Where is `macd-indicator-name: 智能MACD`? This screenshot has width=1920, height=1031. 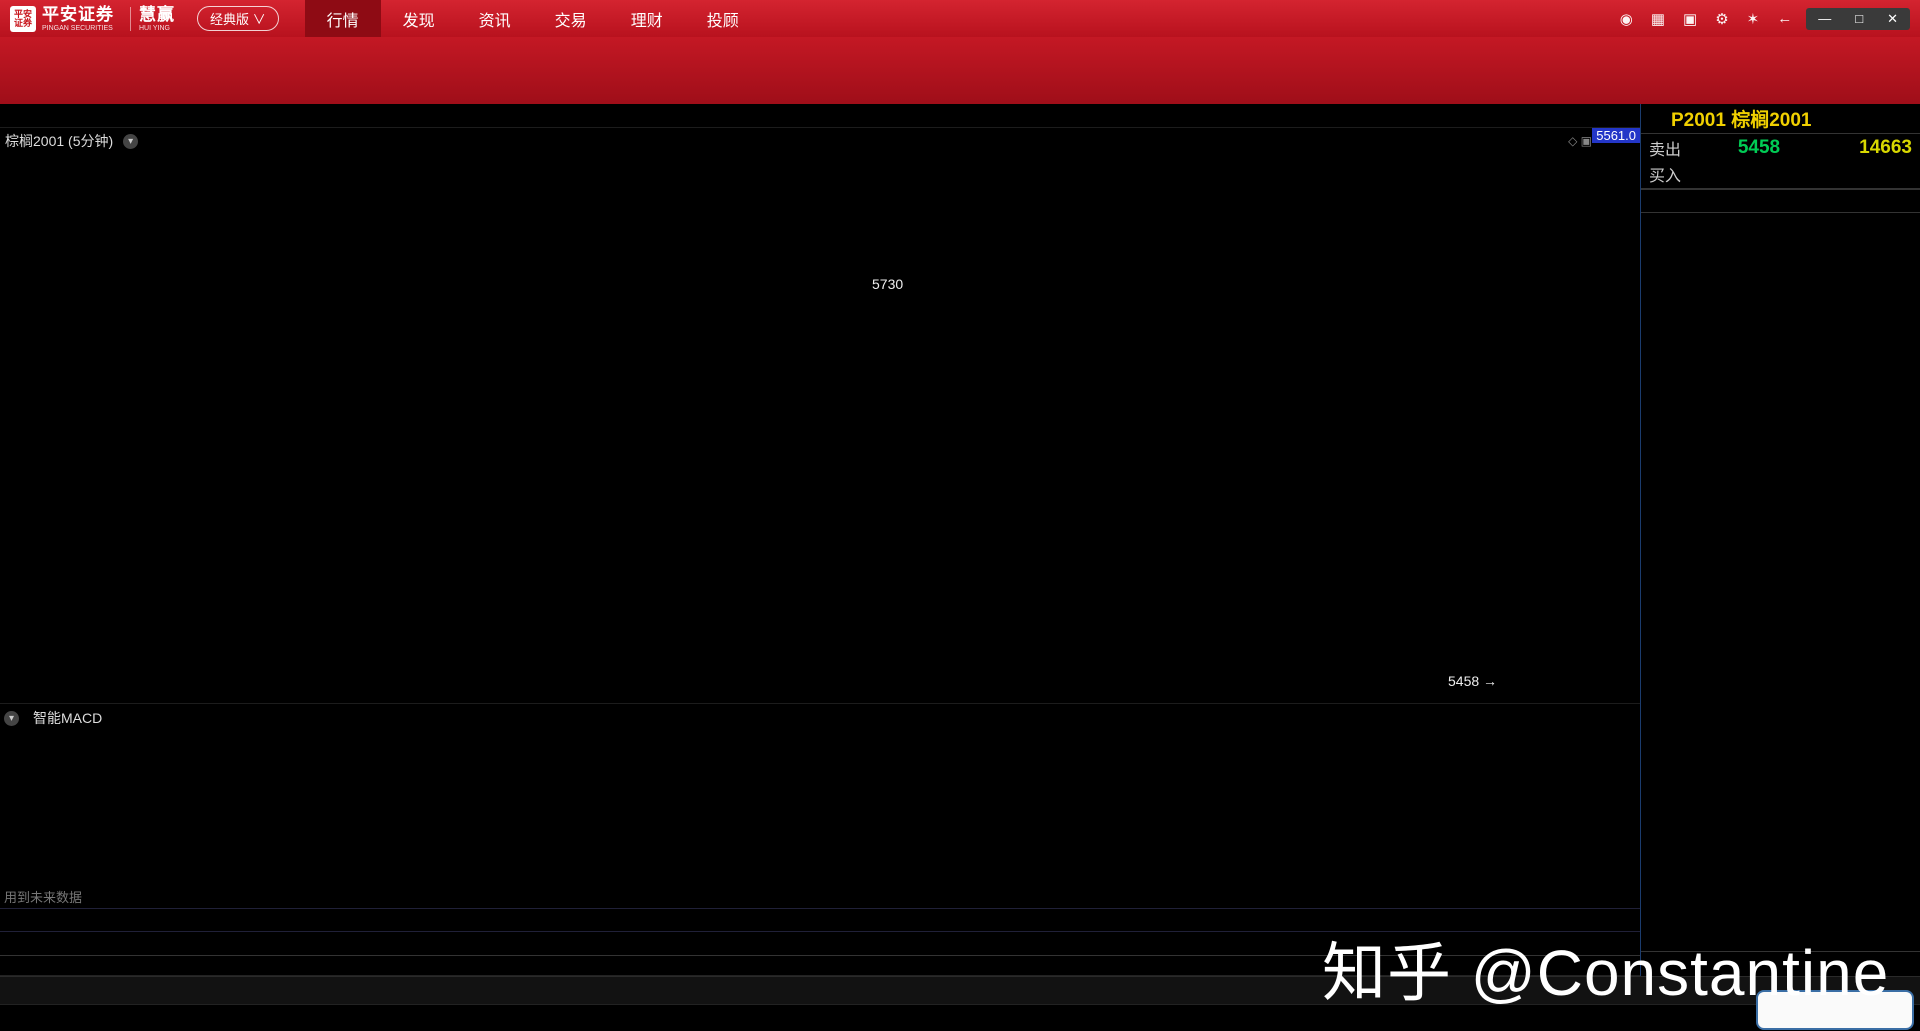
macd-indicator-name: 智能MACD is located at coordinates (68, 718).